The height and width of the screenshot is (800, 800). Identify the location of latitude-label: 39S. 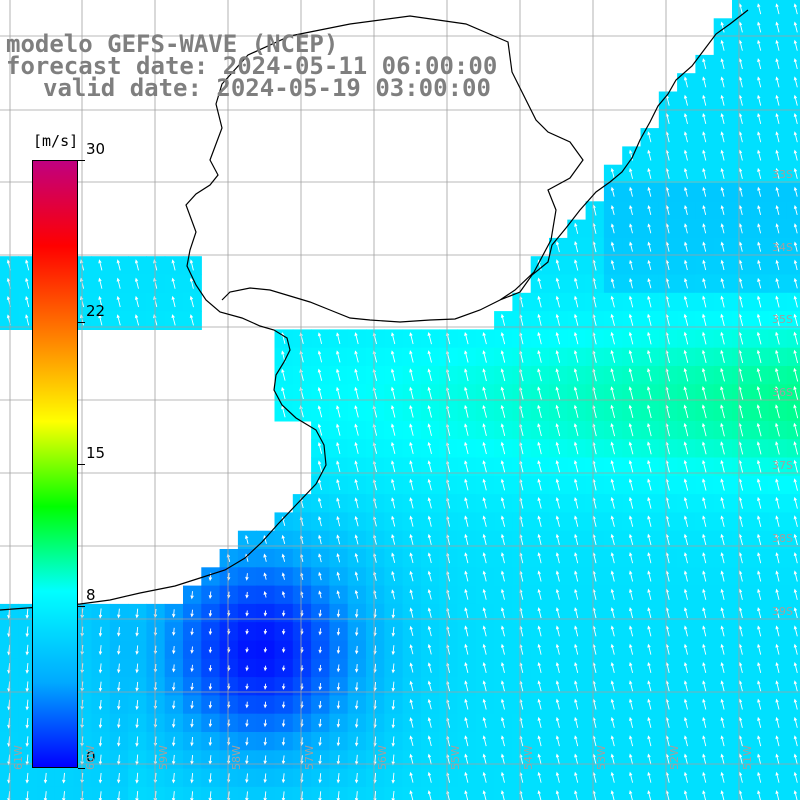
(782, 611).